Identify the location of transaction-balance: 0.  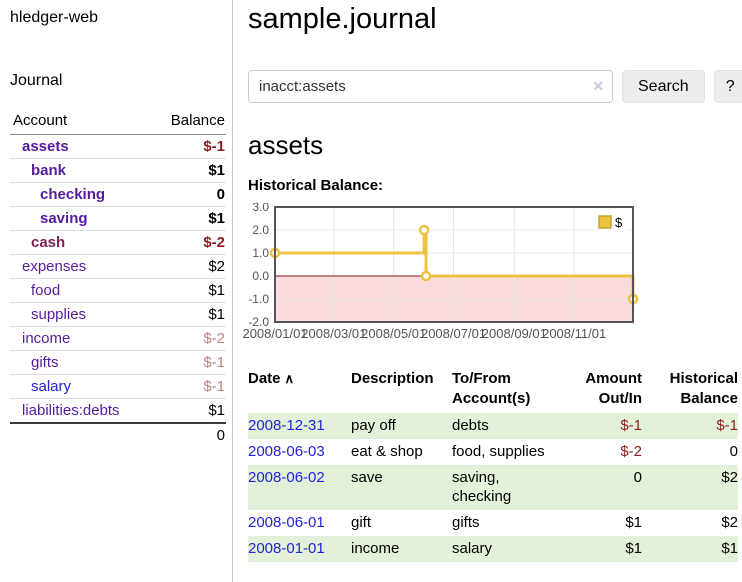
(733, 451).